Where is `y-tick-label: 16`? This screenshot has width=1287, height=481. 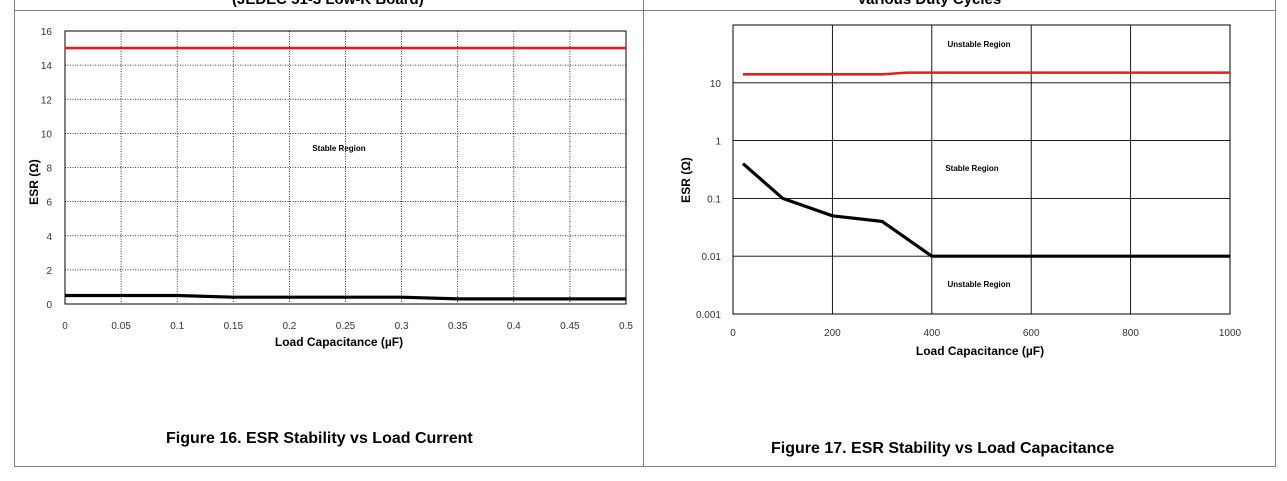
y-tick-label: 16 is located at coordinates (47, 32).